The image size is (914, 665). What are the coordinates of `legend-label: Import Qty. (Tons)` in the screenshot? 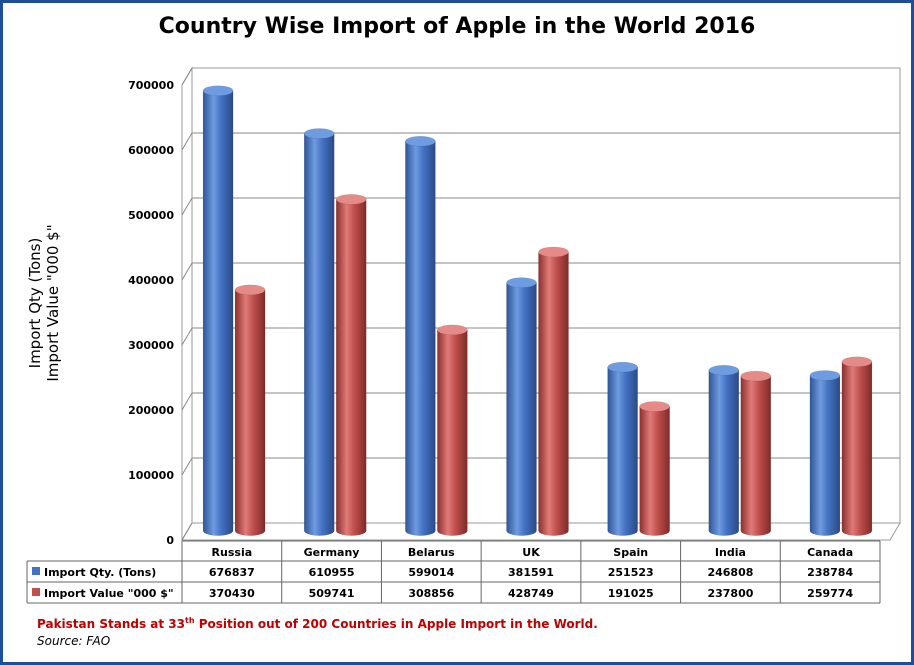 It's located at (100, 572).